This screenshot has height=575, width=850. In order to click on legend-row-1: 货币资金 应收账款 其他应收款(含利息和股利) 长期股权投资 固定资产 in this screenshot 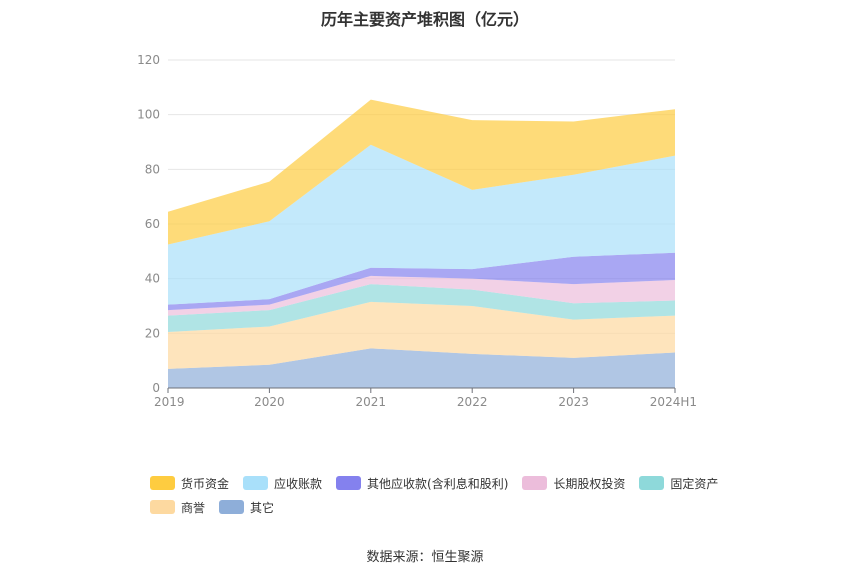, I will do `click(450, 483)`.